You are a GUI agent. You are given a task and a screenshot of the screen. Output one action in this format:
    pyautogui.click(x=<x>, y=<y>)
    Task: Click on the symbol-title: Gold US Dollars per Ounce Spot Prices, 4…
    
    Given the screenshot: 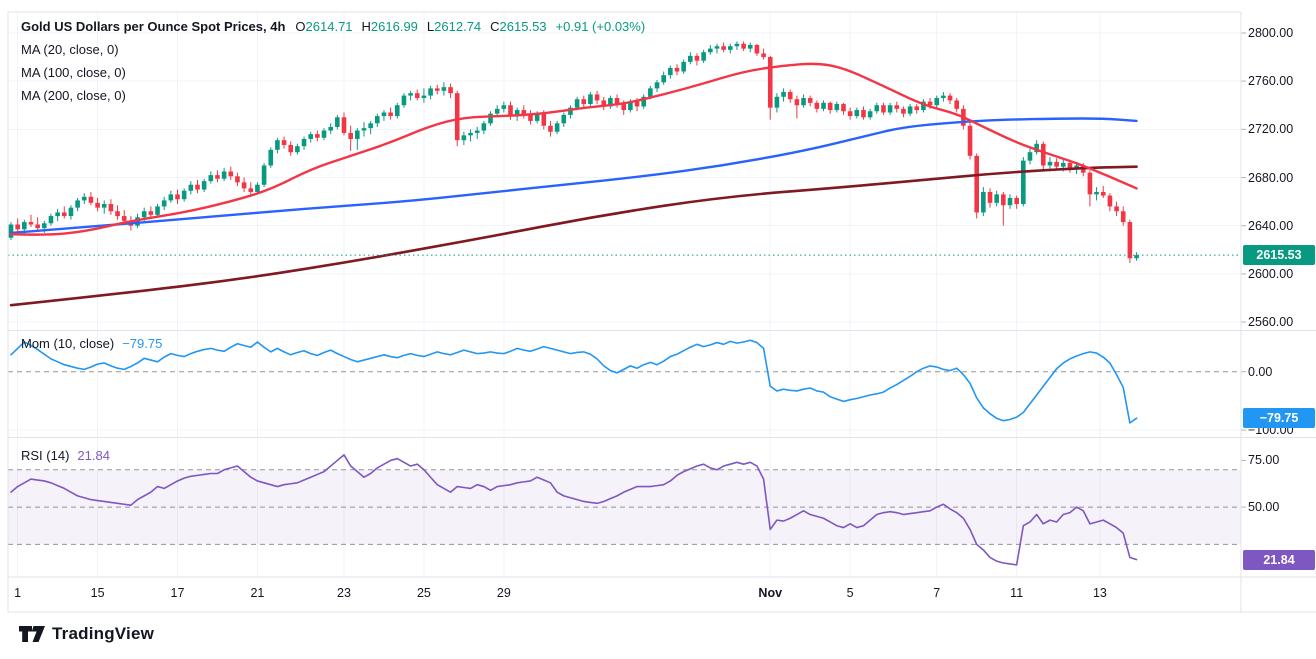 What is the action you would take?
    pyautogui.click(x=153, y=26)
    